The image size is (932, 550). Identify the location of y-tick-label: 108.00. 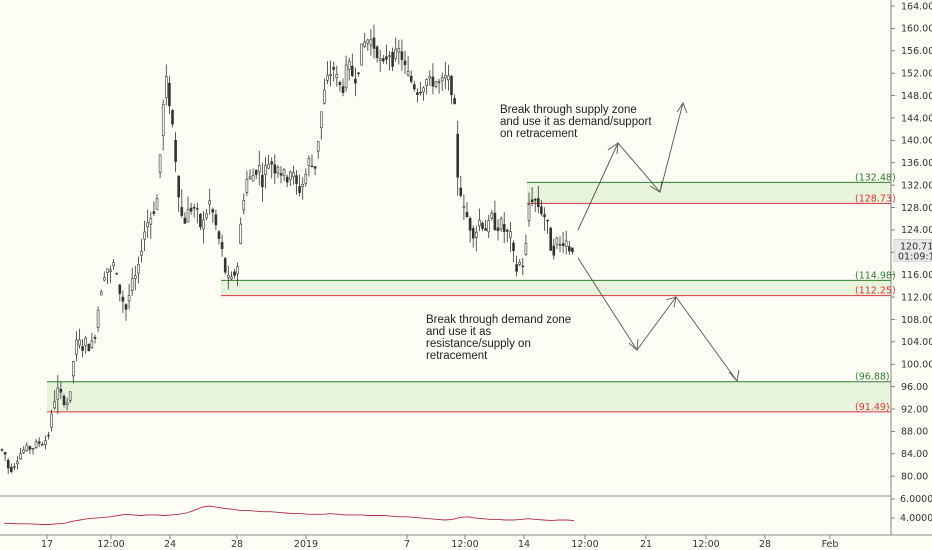
(916, 320).